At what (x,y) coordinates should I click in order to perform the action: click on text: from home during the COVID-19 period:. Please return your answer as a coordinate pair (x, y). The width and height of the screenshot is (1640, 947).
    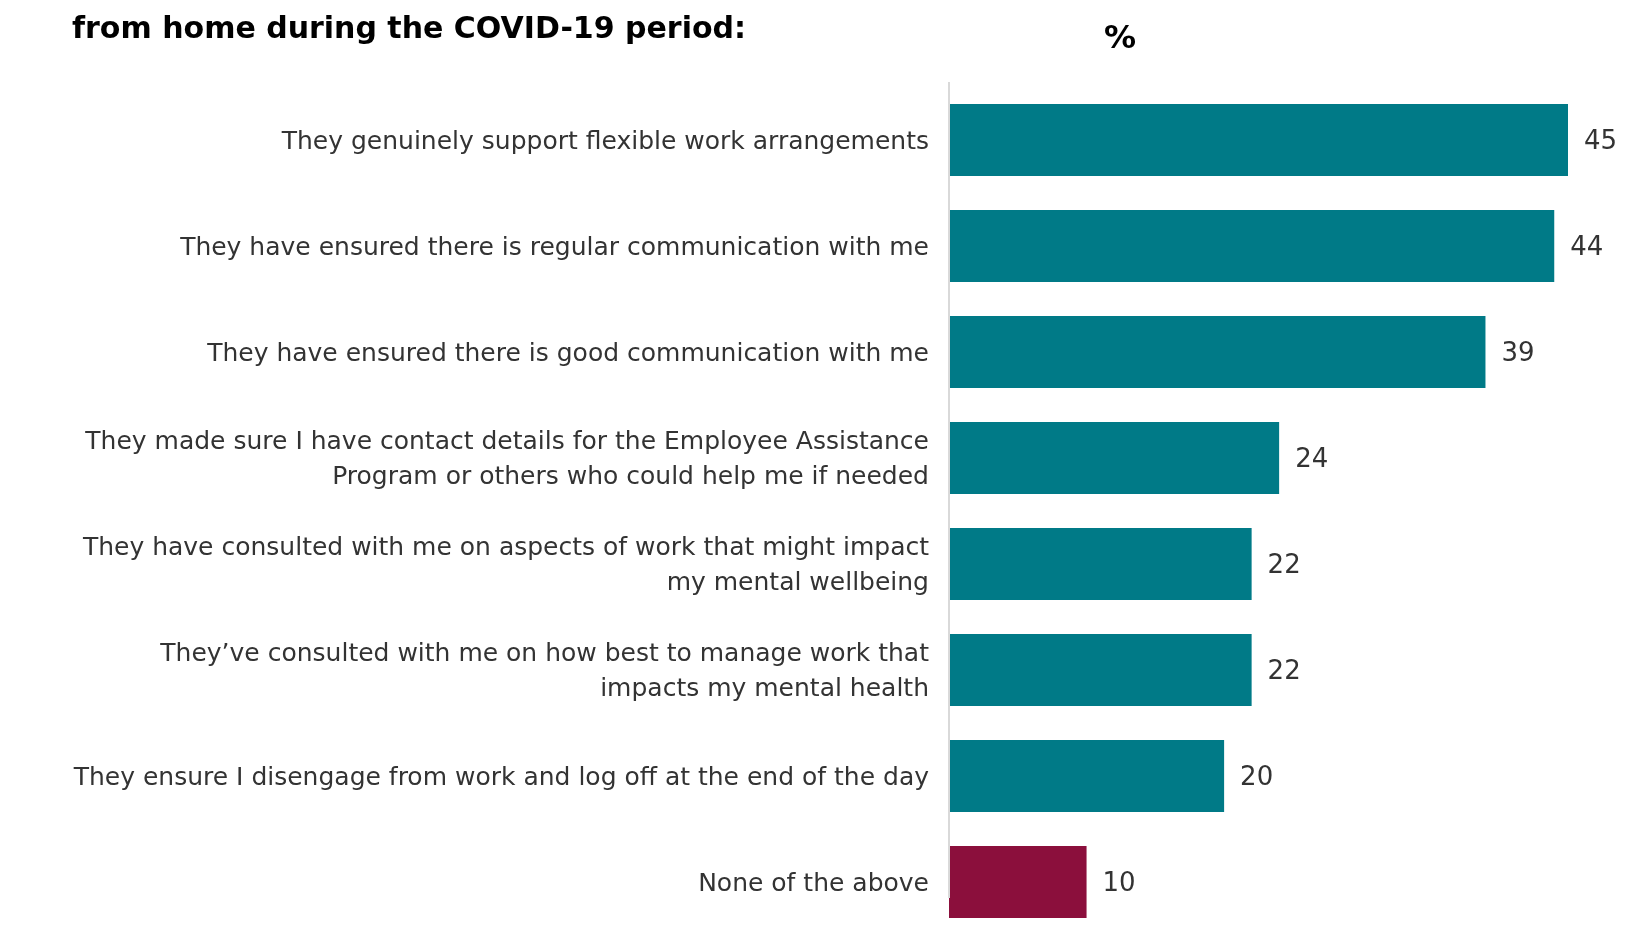
    Looking at the image, I should click on (409, 27).